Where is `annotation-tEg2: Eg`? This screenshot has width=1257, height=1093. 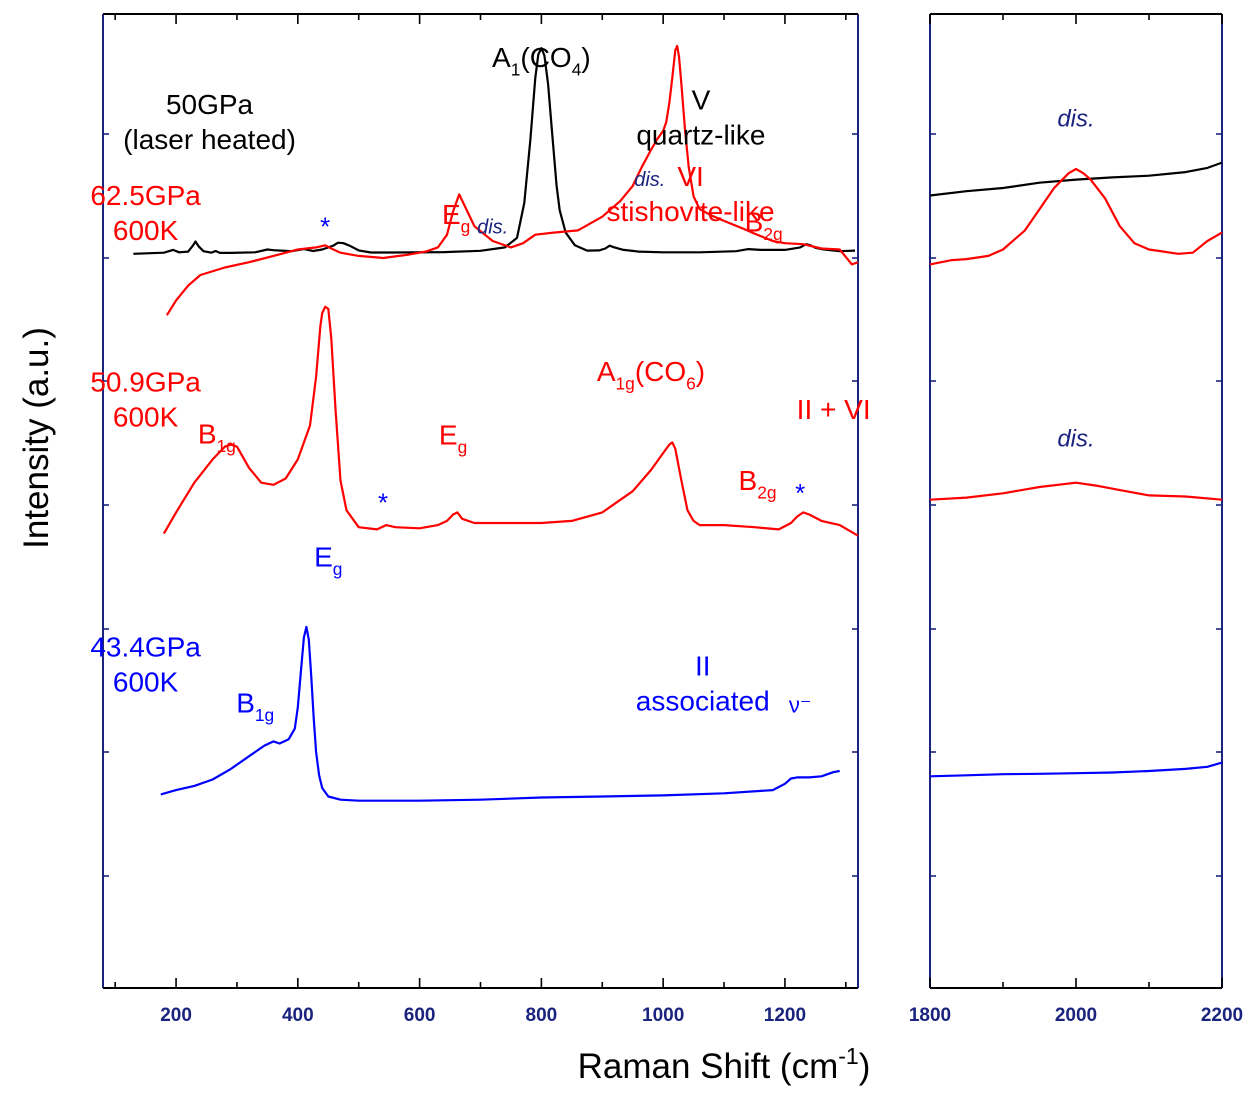
annotation-tEg2: Eg is located at coordinates (453, 438).